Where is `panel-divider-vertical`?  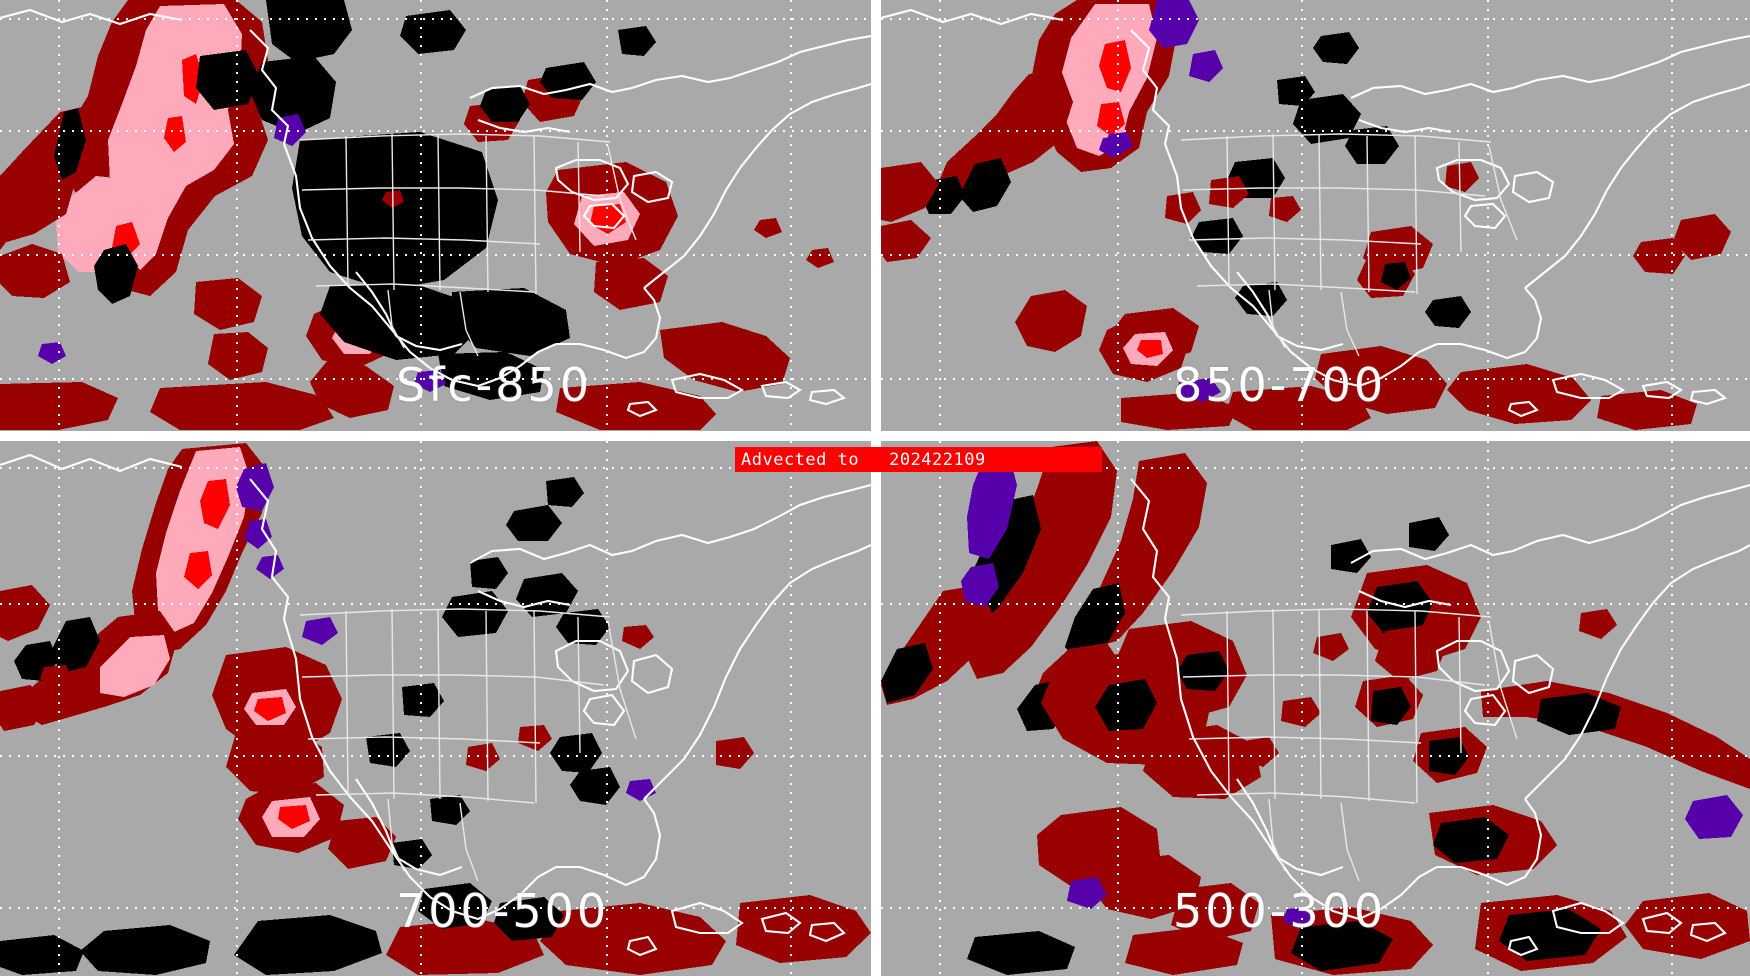
panel-divider-vertical is located at coordinates (876, 488).